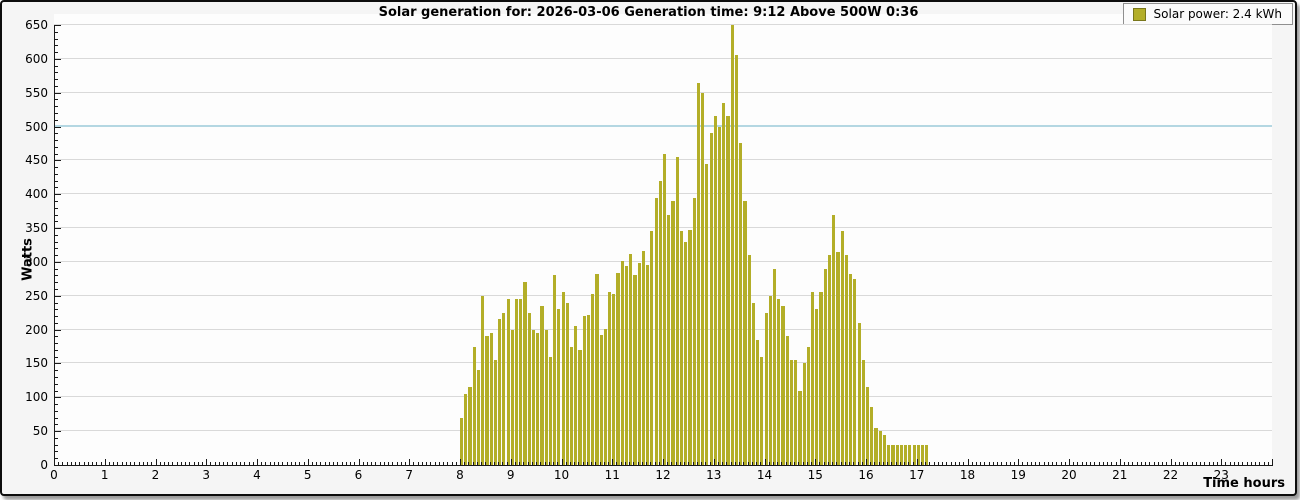 The height and width of the screenshot is (500, 1300). Describe the element at coordinates (732, 245) in the screenshot. I see `bar-13:20` at that location.